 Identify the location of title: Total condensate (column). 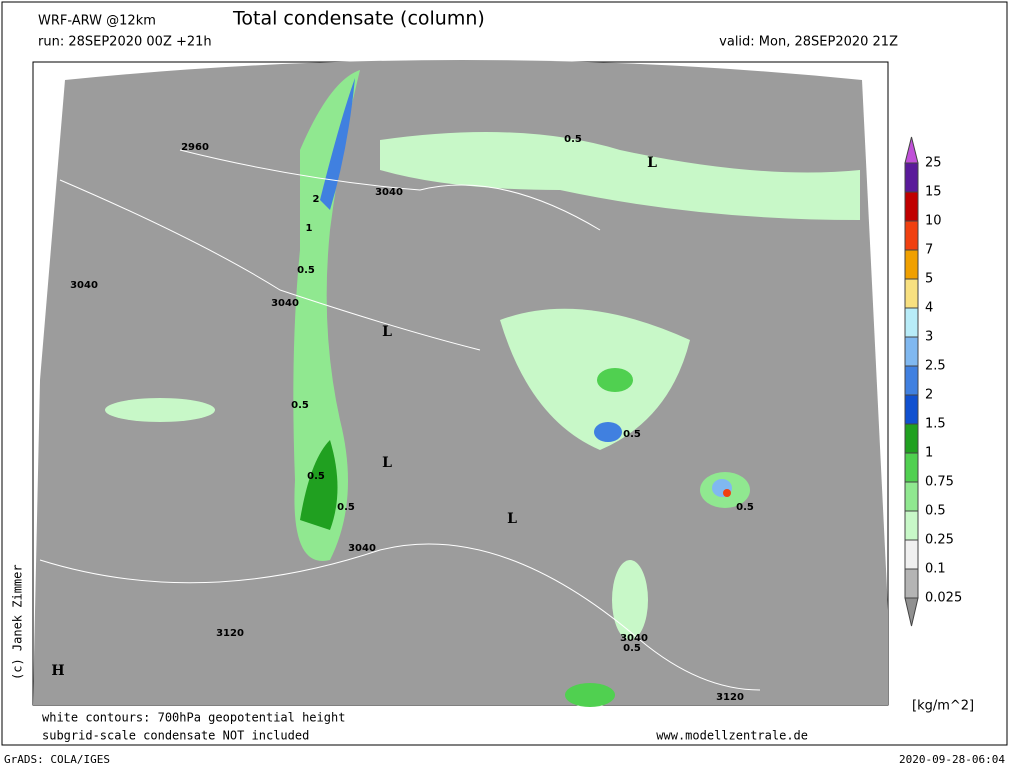
(358, 19).